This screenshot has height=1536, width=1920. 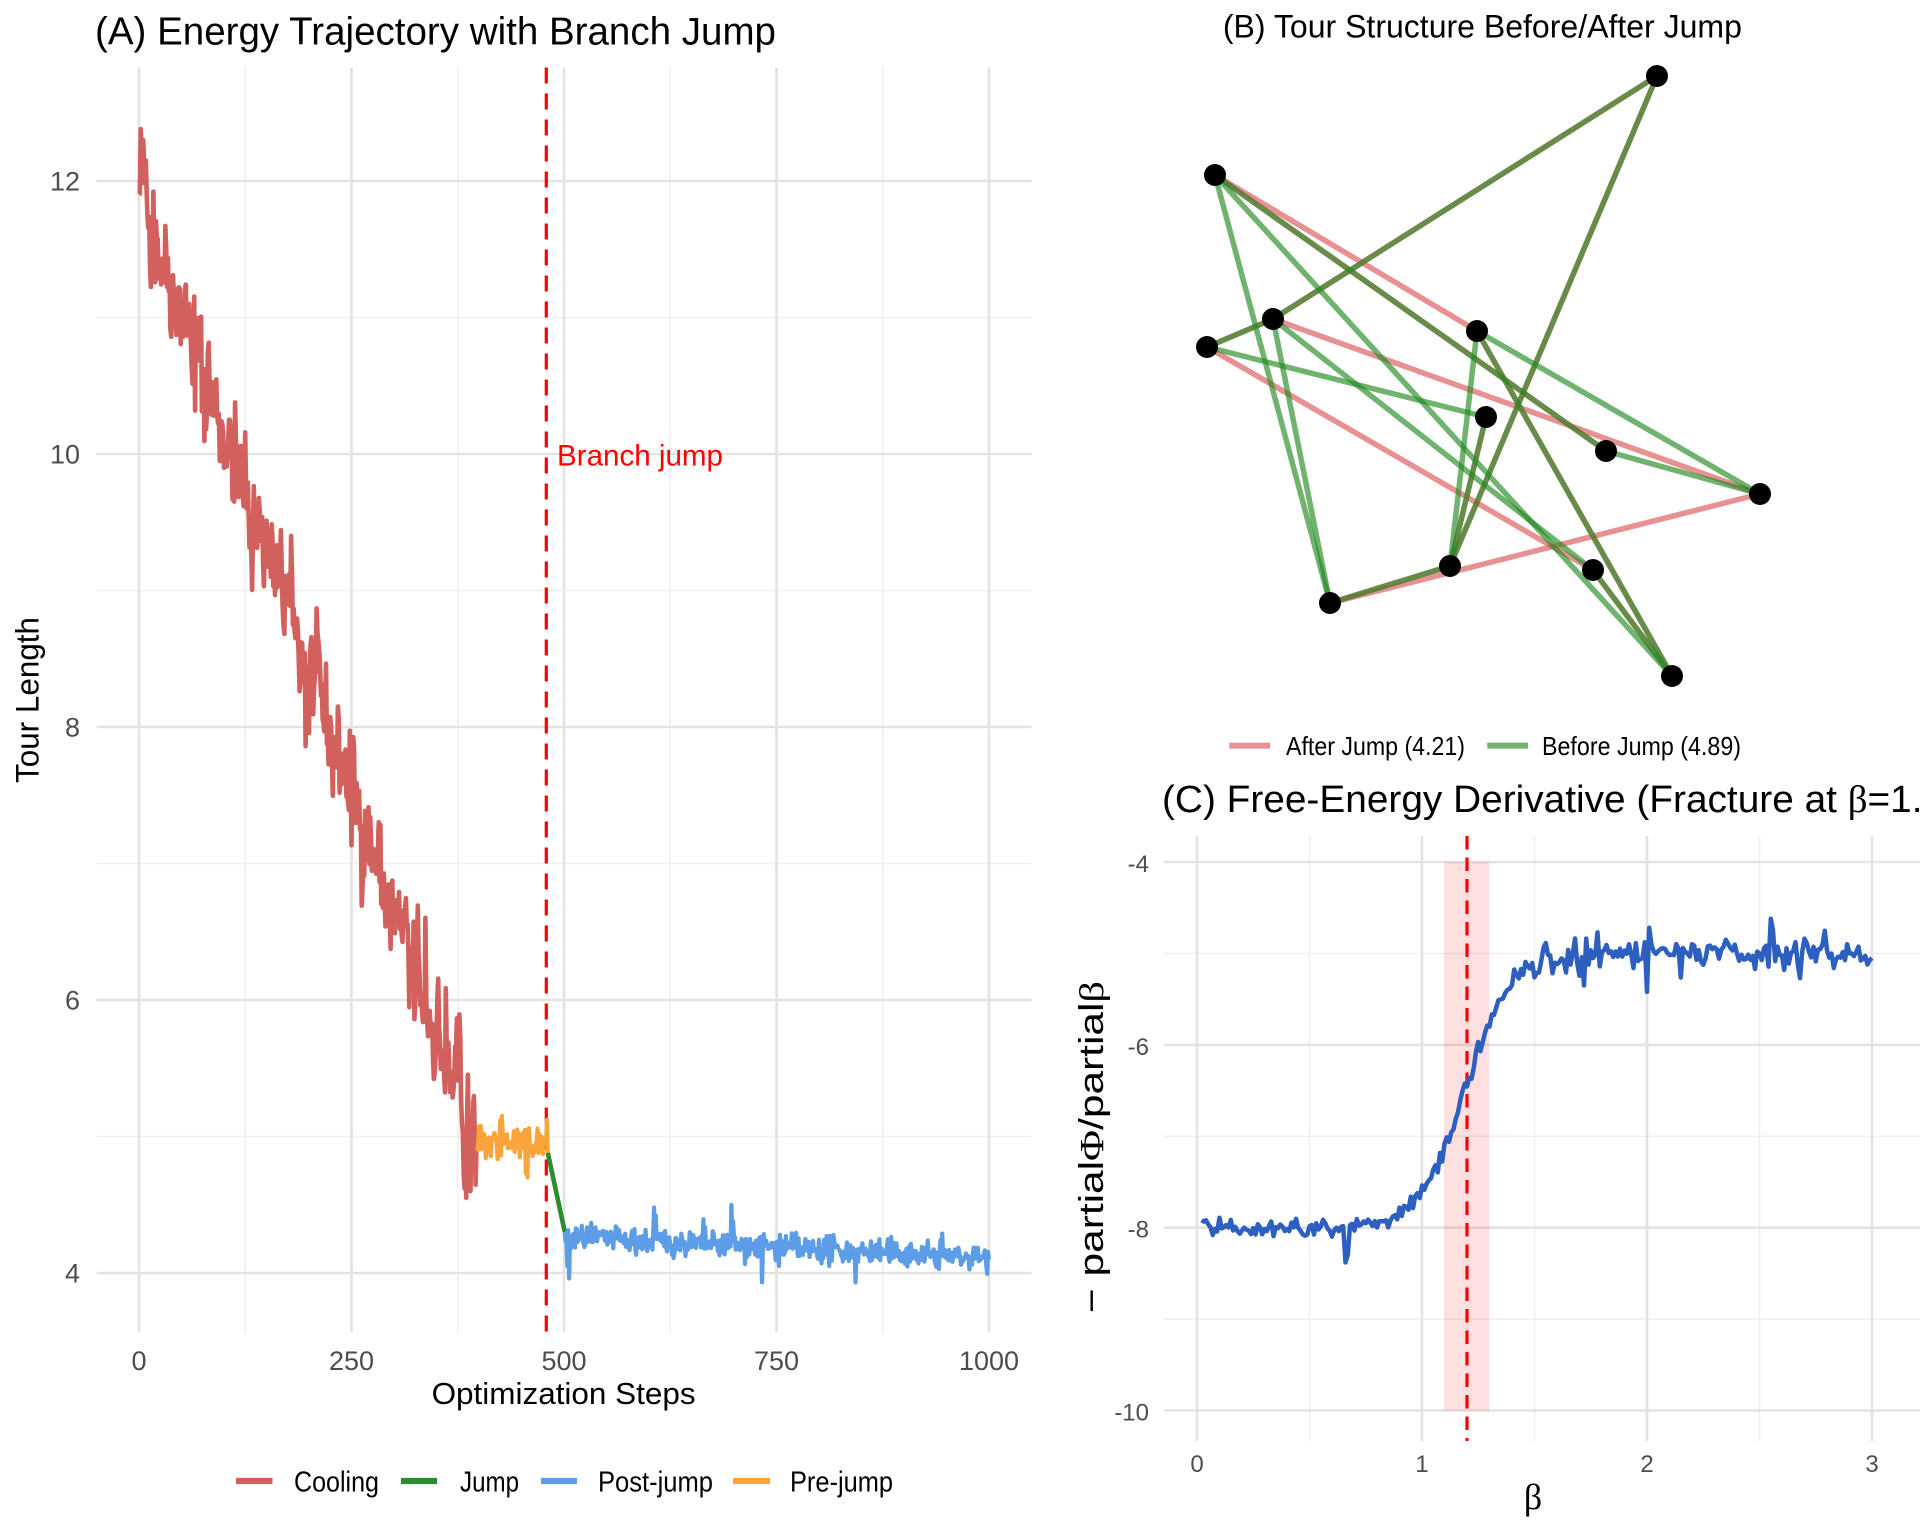 I want to click on svg-text: 250, so click(x=351, y=1361).